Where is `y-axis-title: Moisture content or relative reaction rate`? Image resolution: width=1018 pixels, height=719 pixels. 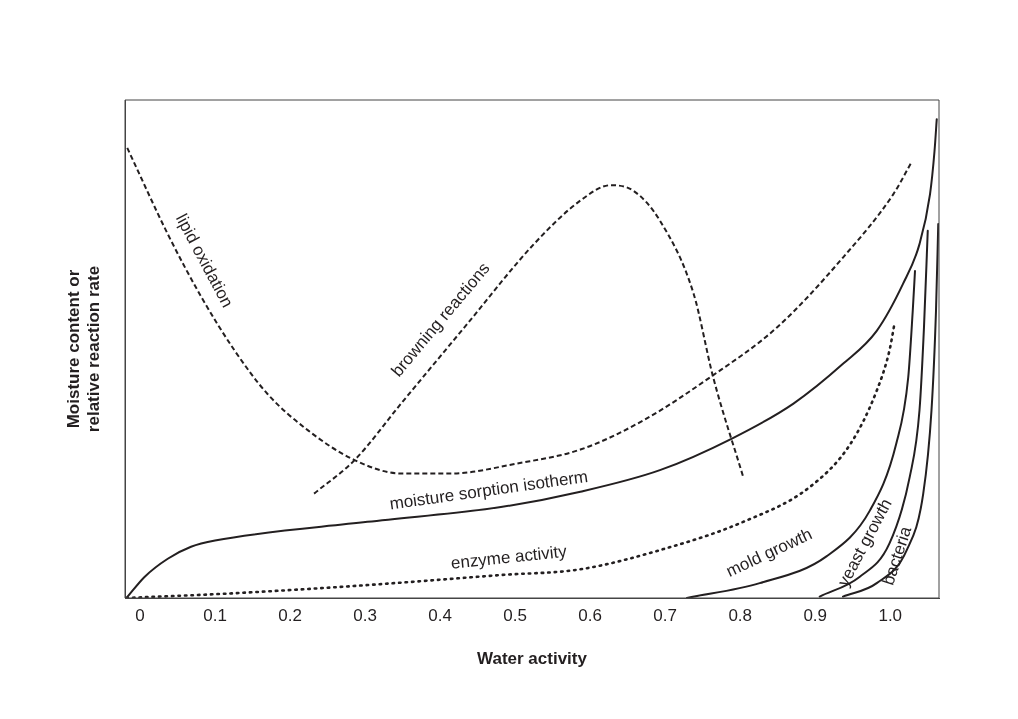 y-axis-title: Moisture content or relative reaction rate is located at coordinates (83, 349).